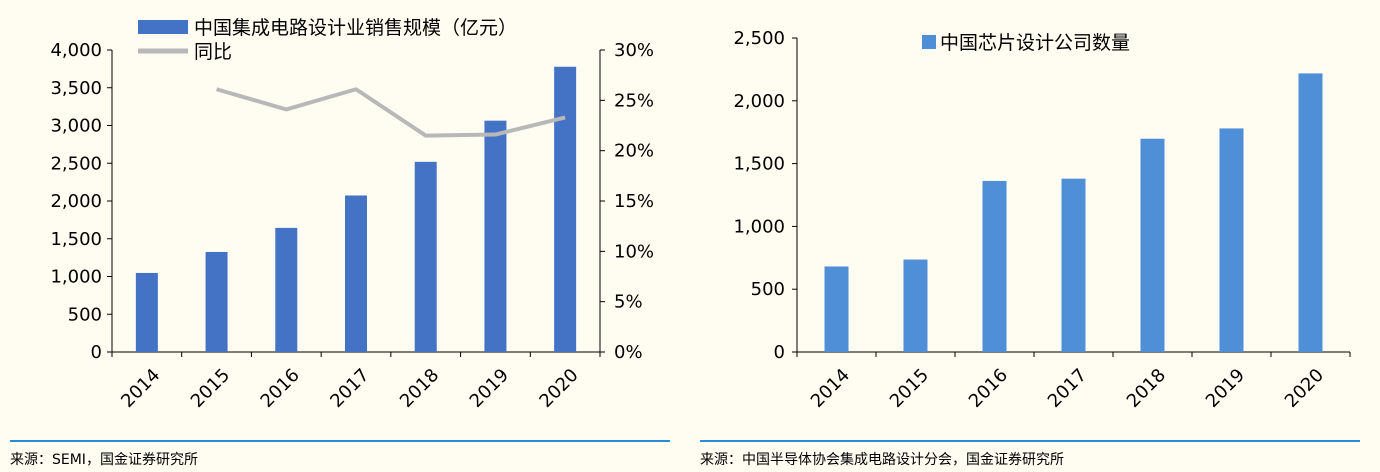 The height and width of the screenshot is (472, 1380). I want to click on legend-label-sales: 中国集成电路设计业销售规模（亿元）, so click(355, 28).